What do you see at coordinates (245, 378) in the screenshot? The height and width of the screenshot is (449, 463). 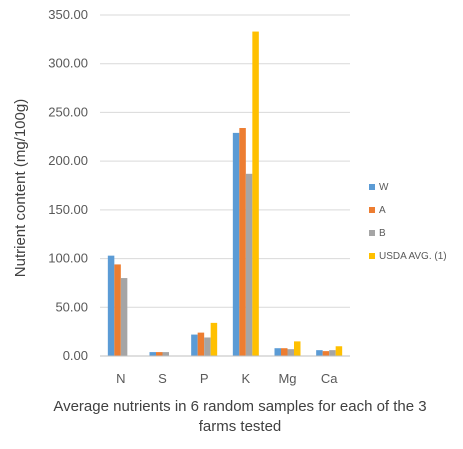 I see `x-tick-label: K` at bounding box center [245, 378].